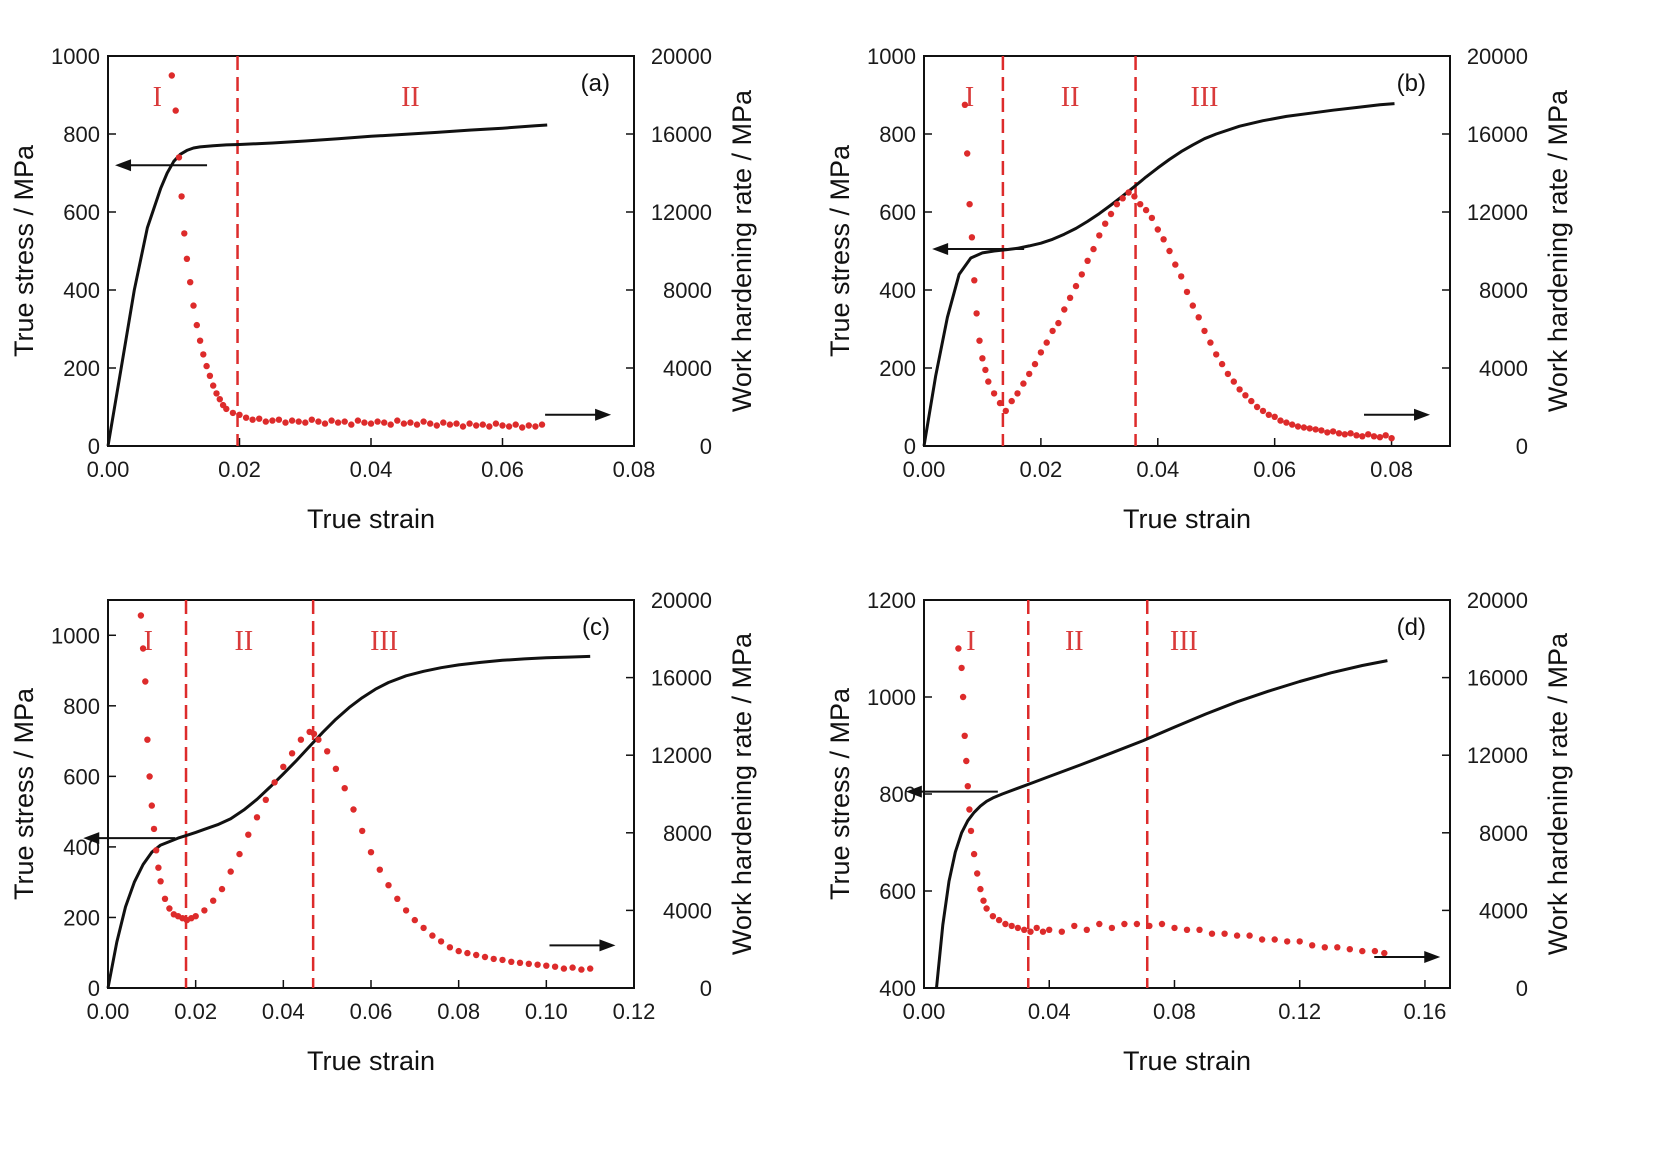 Image resolution: width=1654 pixels, height=1168 pixels. What do you see at coordinates (1503, 910) in the screenshot?
I see `y2-tick-label: 4000` at bounding box center [1503, 910].